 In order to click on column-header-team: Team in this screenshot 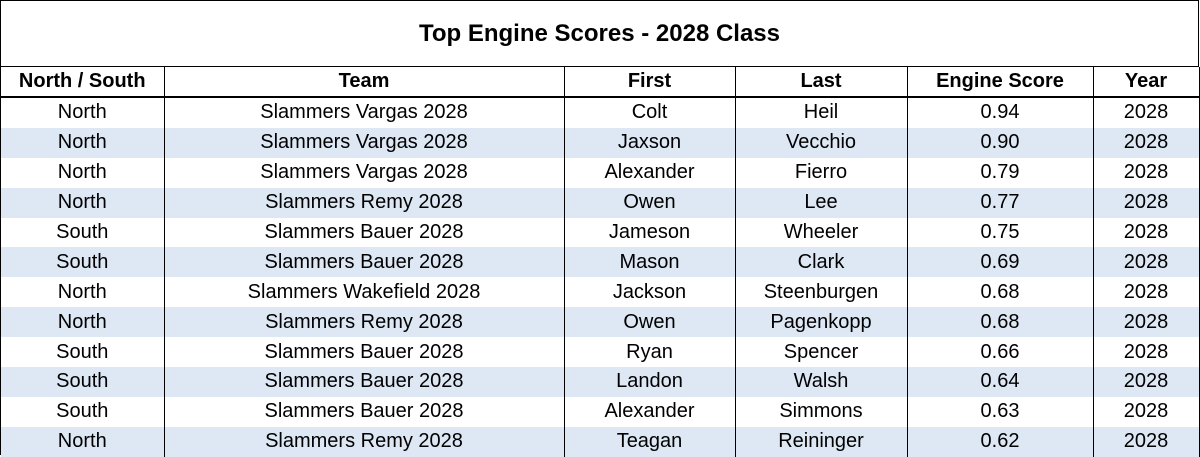, I will do `click(364, 82)`.